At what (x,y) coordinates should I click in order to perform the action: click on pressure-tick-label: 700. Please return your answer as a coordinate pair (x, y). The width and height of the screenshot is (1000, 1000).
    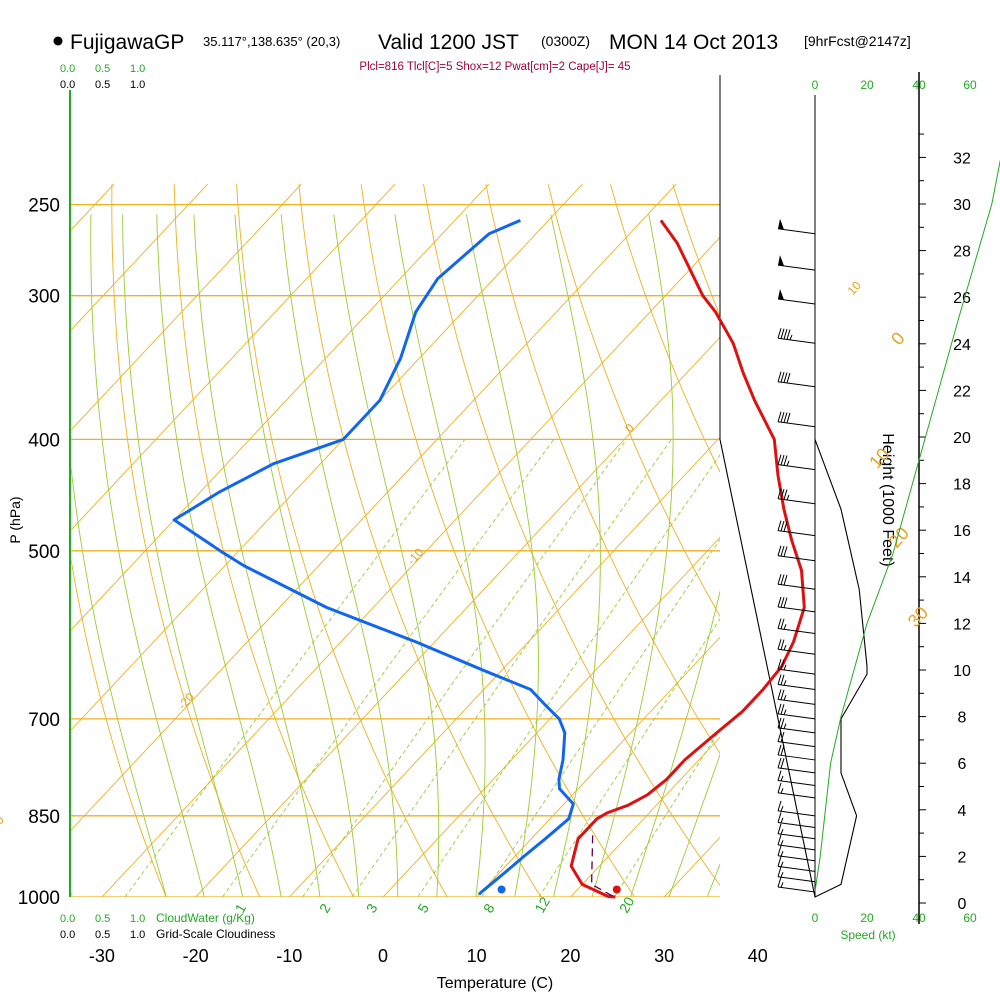
    Looking at the image, I should click on (44, 720).